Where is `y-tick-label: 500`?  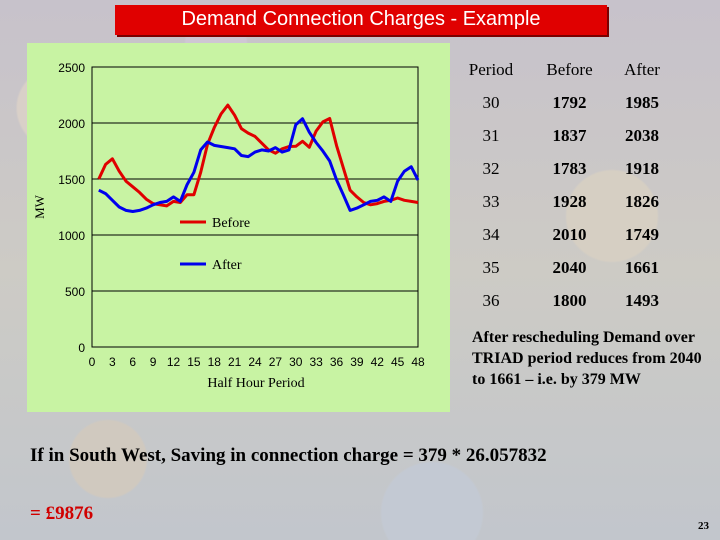
y-tick-label: 500 is located at coordinates (75, 292).